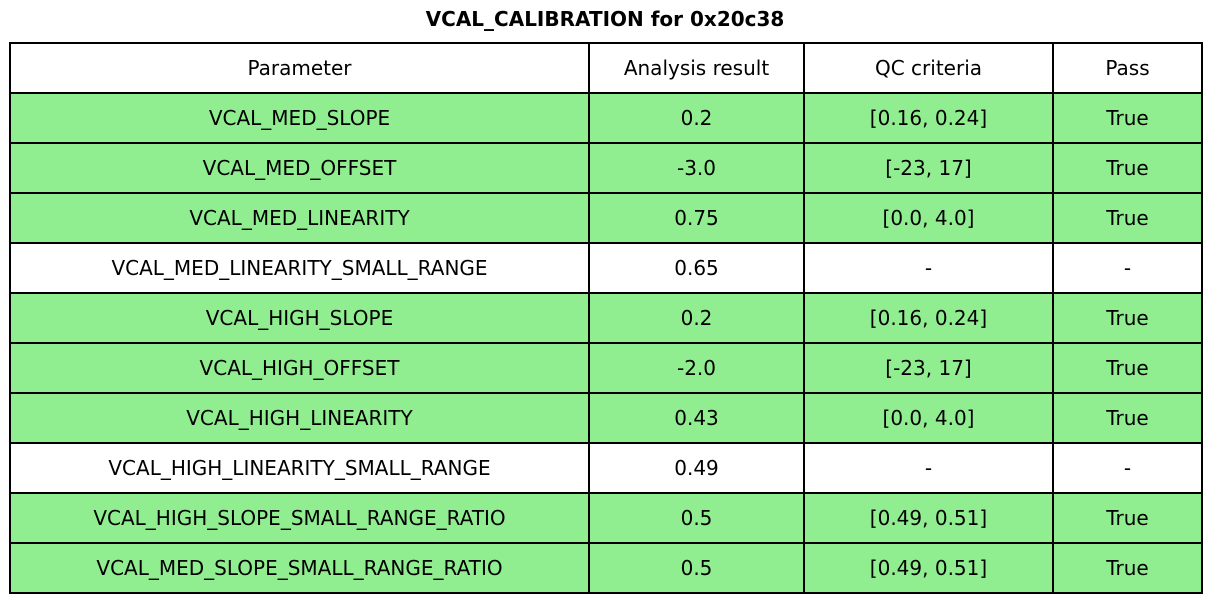  Describe the element at coordinates (696, 368) in the screenshot. I see `cell-analysis-result: -2.0` at that location.